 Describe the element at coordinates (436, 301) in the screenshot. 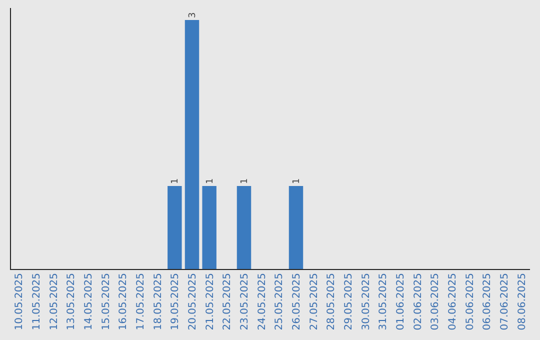

I see `x-tick-label: 03.06.2025` at that location.